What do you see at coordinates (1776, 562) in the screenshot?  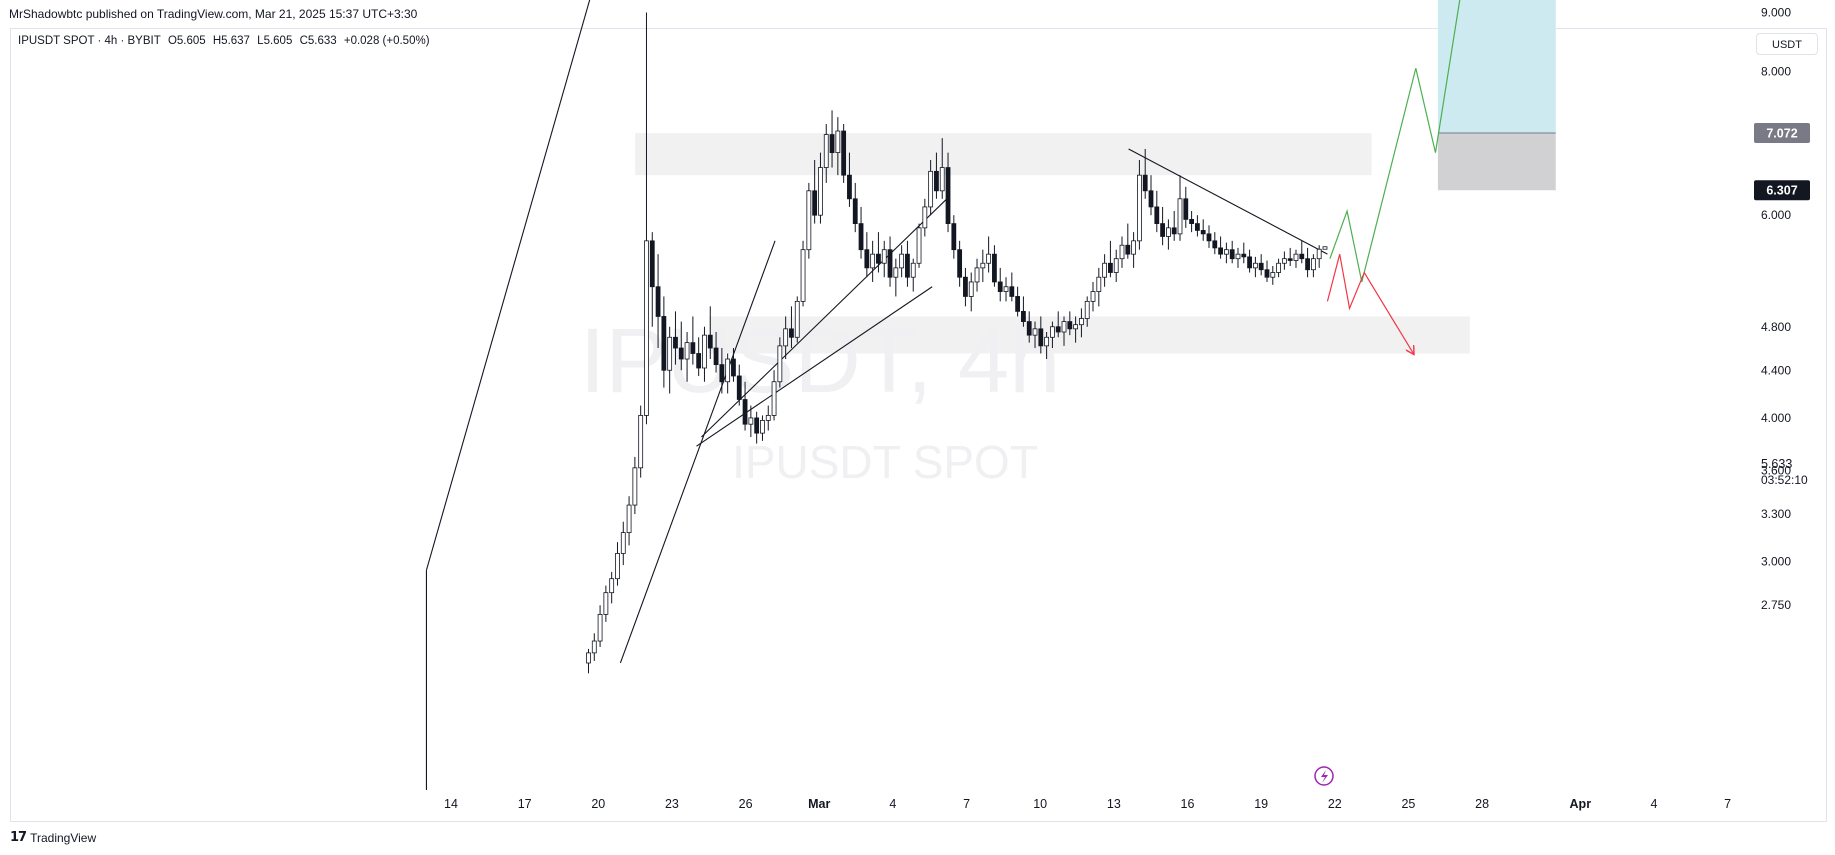 I see `y-tick-label: 3.000` at bounding box center [1776, 562].